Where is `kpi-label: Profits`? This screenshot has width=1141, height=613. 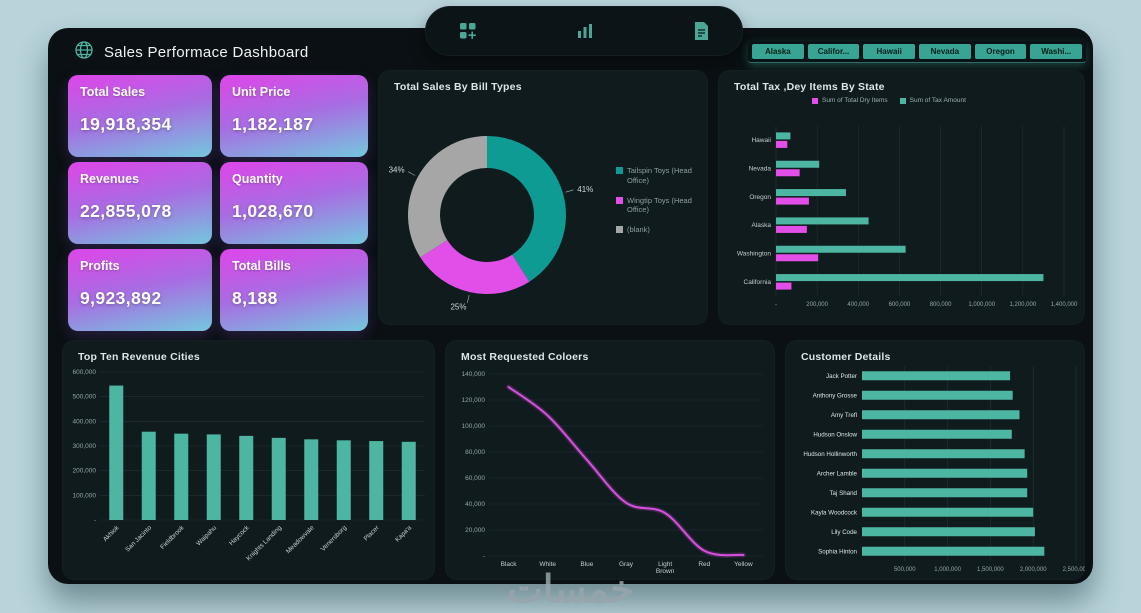 kpi-label: Profits is located at coordinates (100, 266).